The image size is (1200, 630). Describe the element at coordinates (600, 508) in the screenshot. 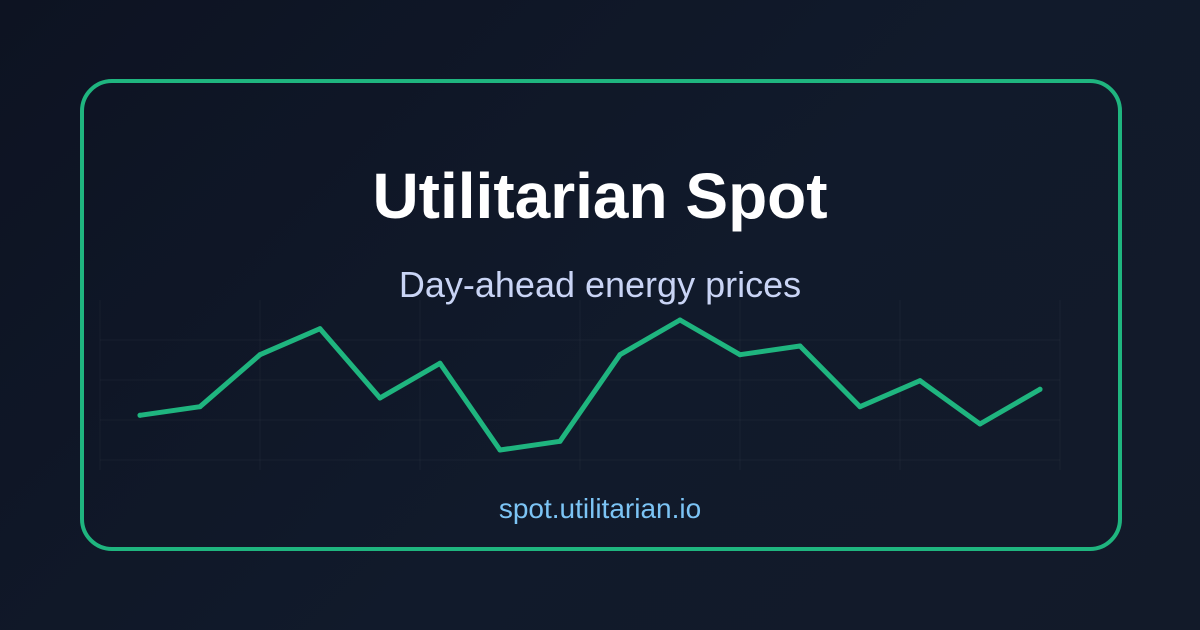

I see `site-url: spot.utilitarian.io` at that location.